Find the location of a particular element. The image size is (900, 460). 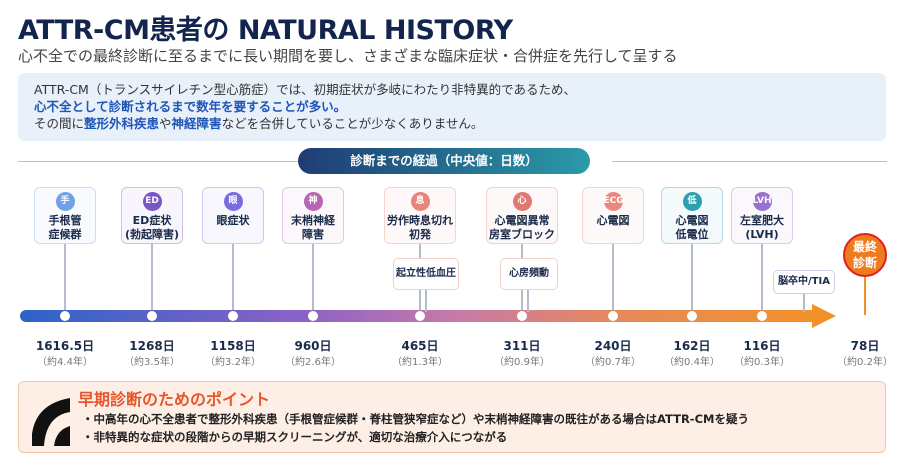

event-label: 房室ブロック is located at coordinates (522, 234).